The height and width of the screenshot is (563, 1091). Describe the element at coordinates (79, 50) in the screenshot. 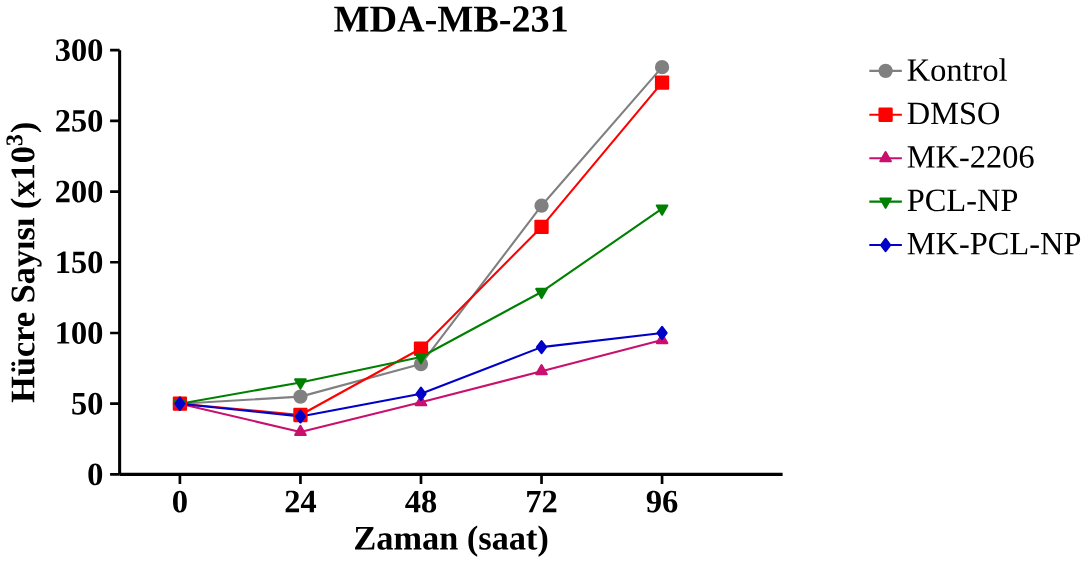

I see `y-tick-label: 300` at that location.